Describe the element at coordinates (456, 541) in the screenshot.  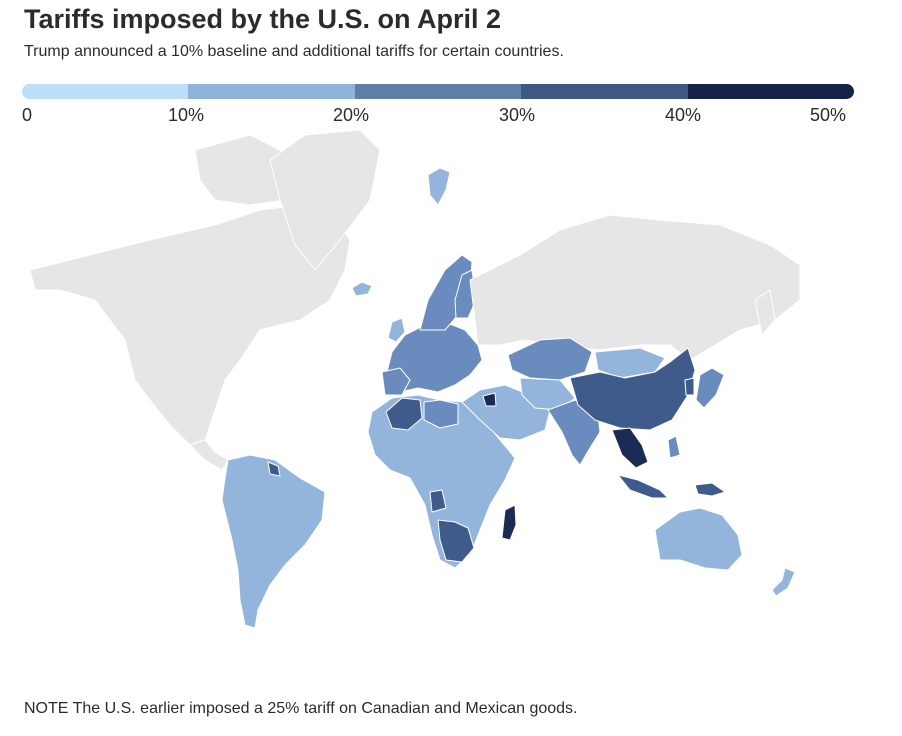
I see `southern-africa-region` at that location.